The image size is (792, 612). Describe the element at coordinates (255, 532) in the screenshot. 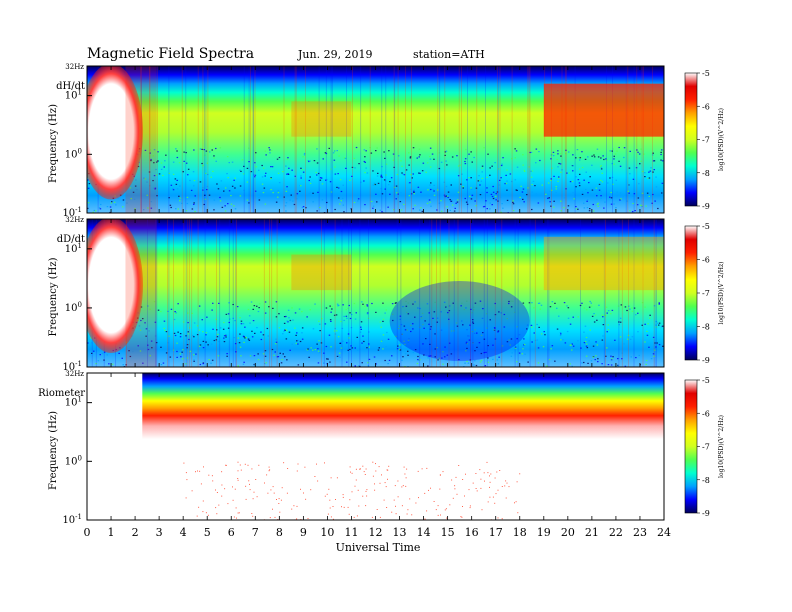

I see `x-tick-label: 7` at that location.